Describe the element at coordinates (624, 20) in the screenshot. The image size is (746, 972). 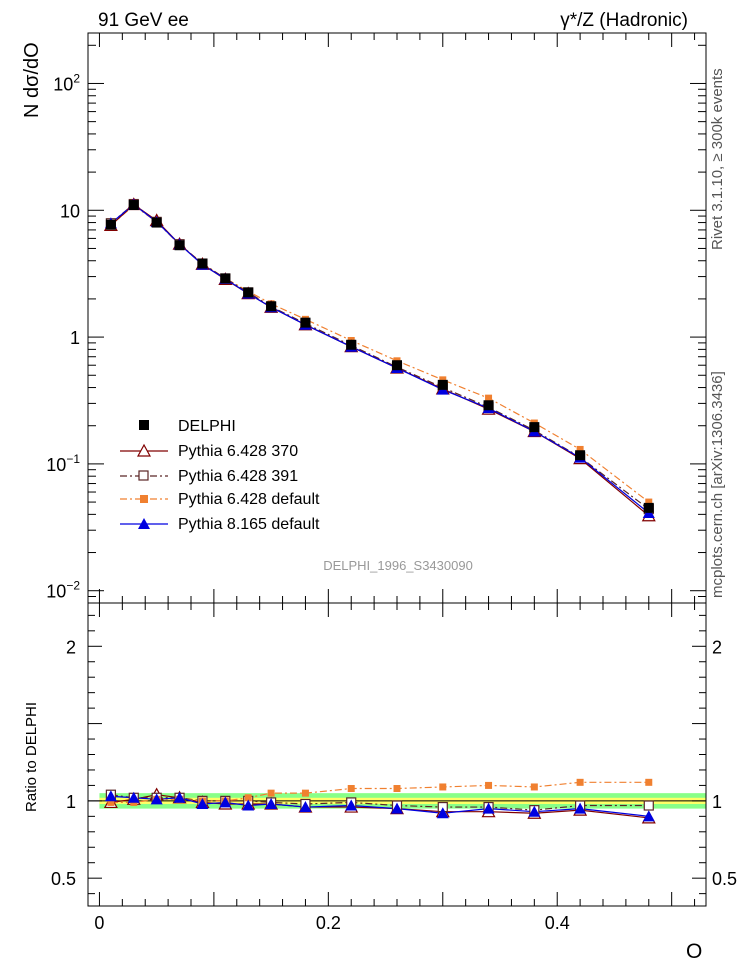
I see `right-title: γ*/Z (Hadronic)` at that location.